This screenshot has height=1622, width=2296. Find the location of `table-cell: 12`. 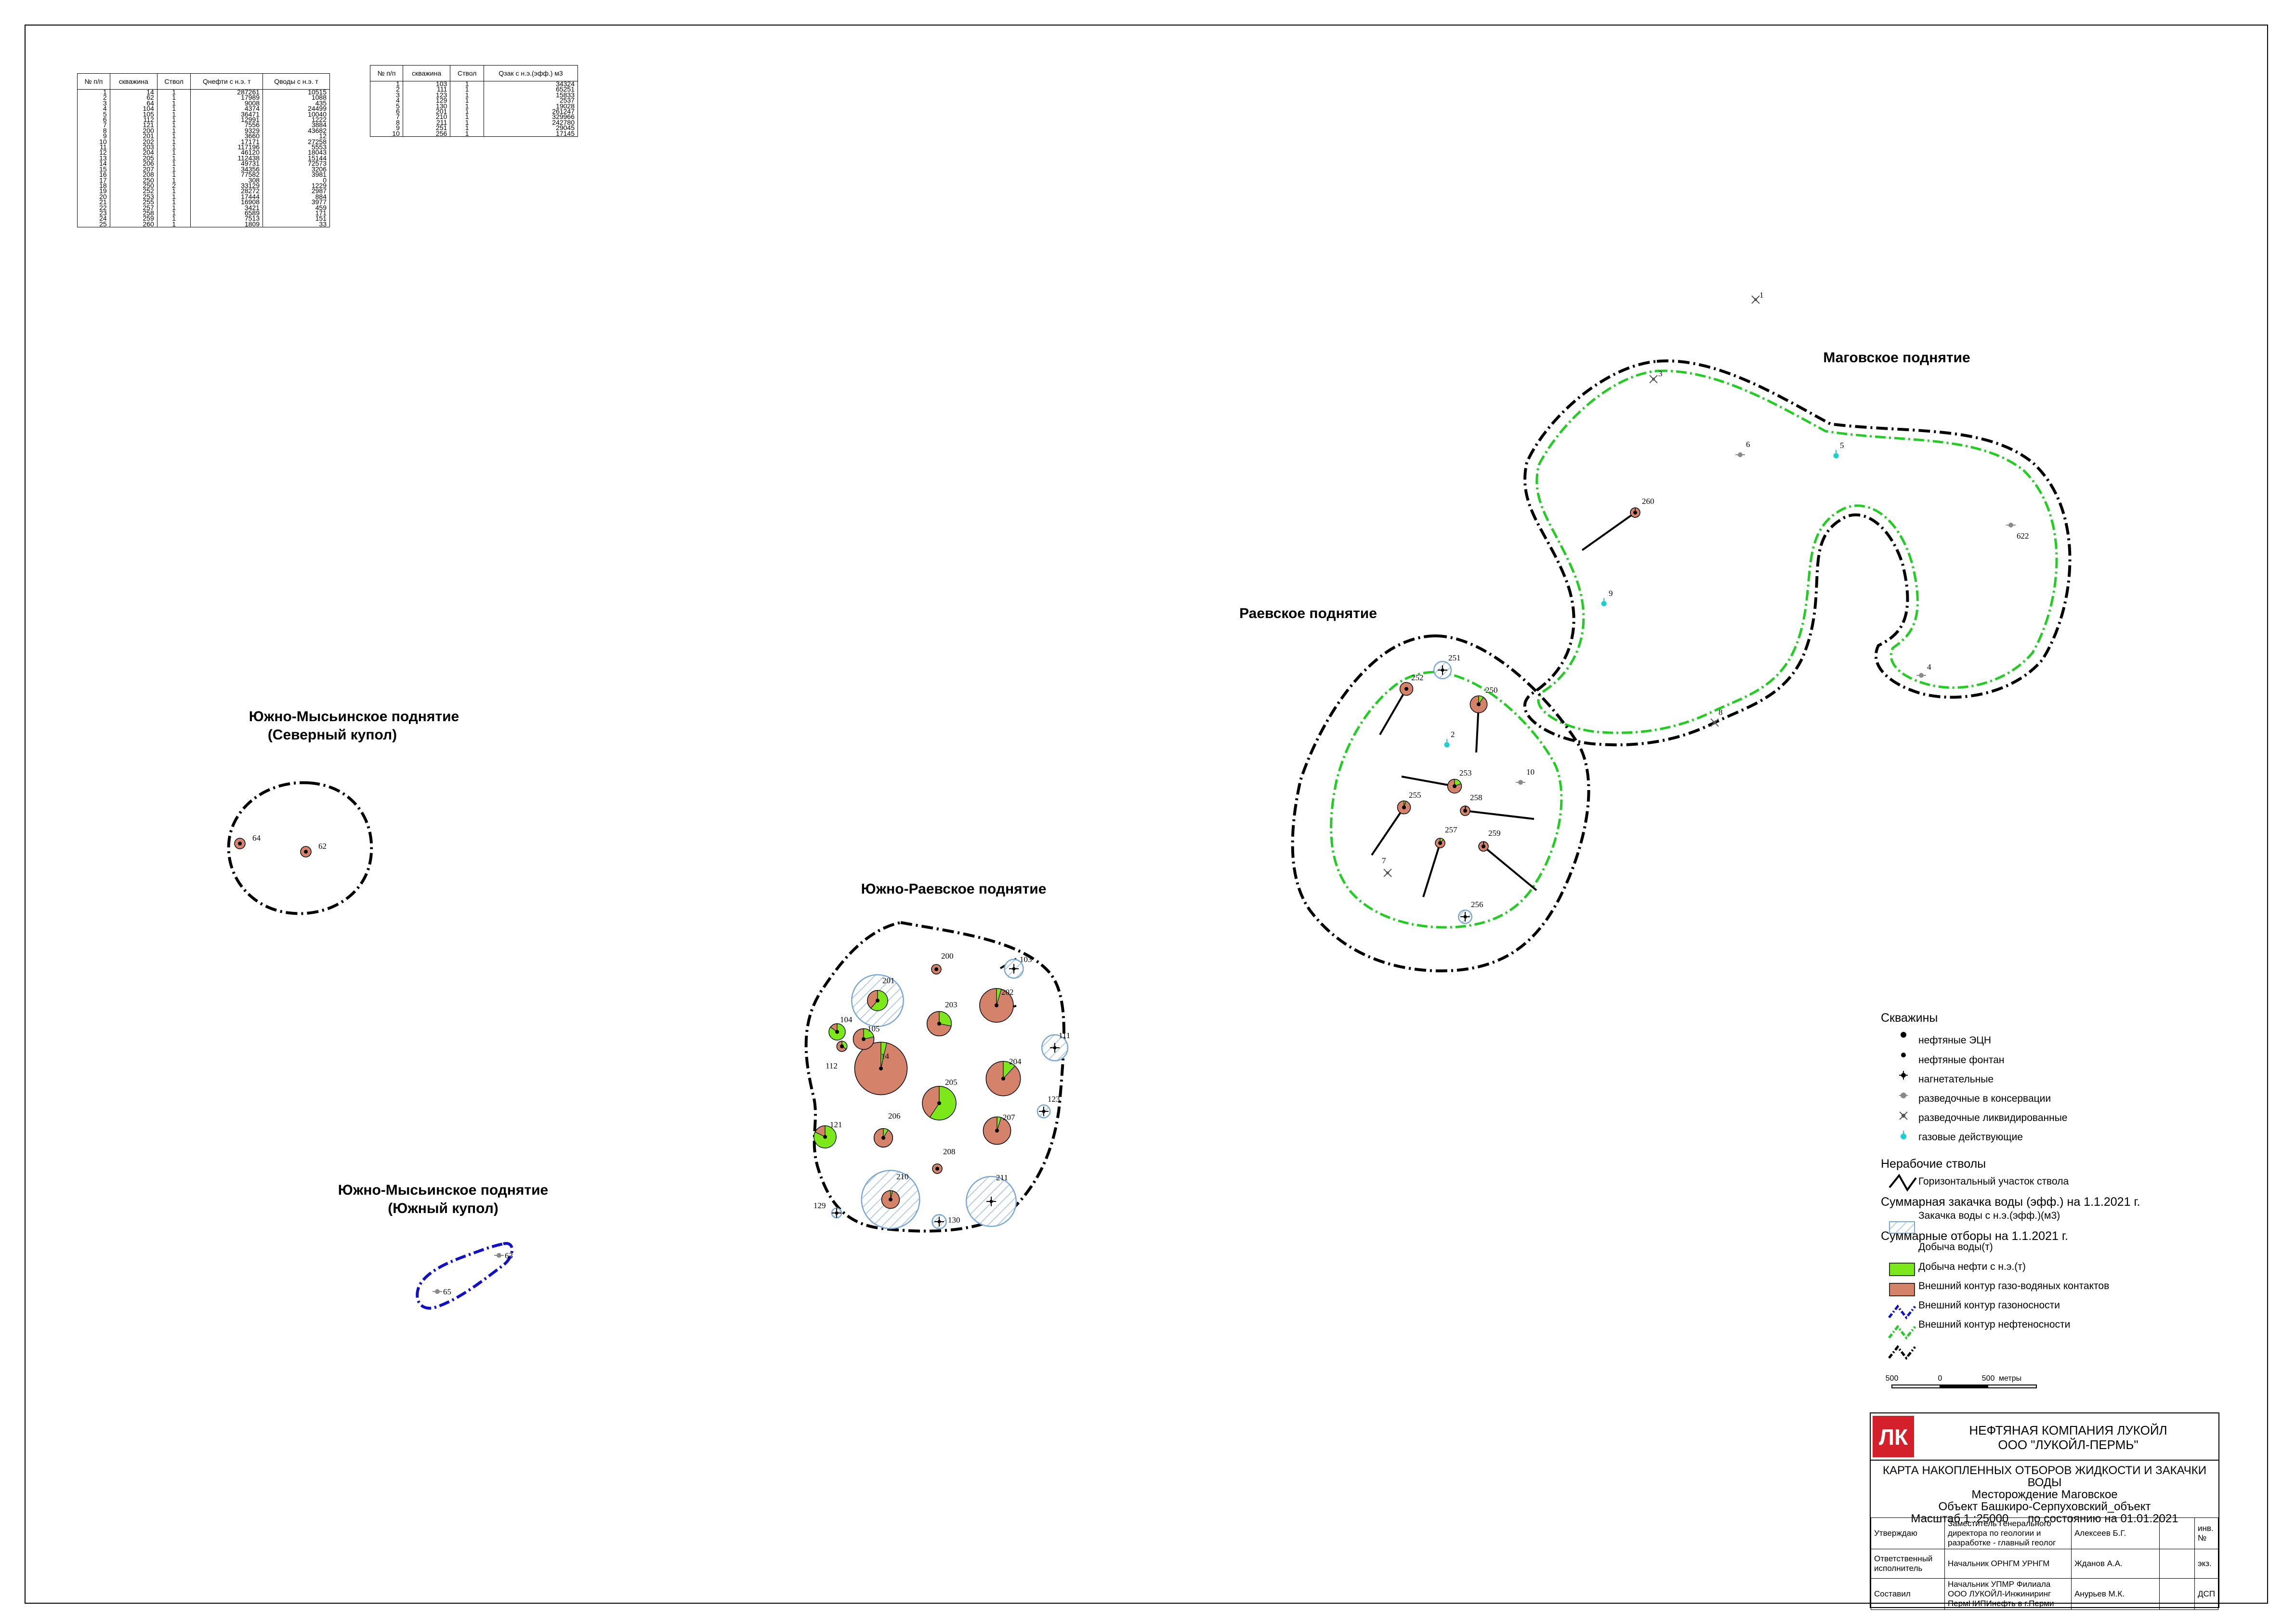

table-cell: 12 is located at coordinates (296, 136).